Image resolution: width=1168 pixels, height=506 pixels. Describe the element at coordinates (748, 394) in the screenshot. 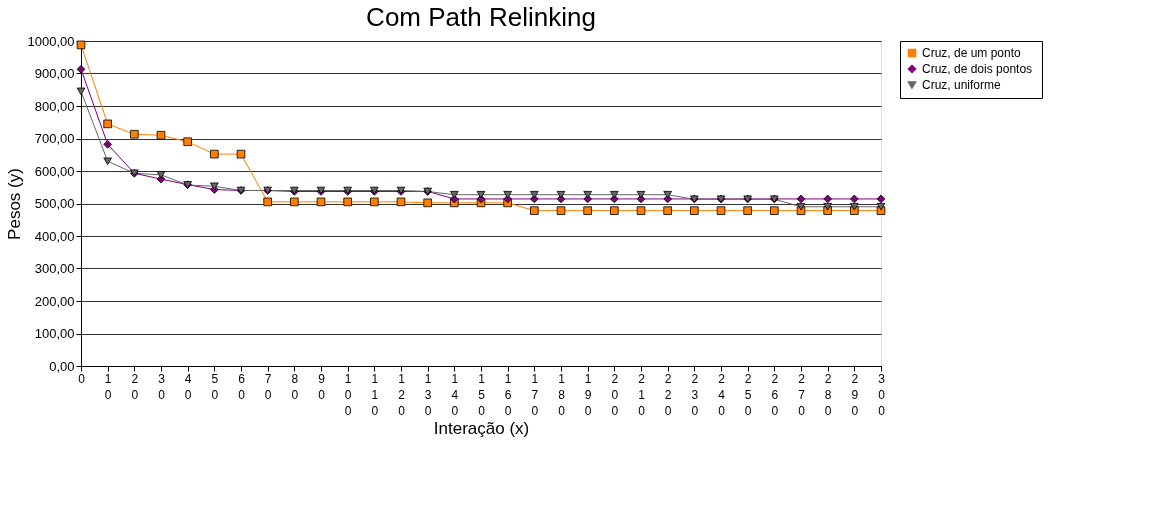

I see `x-tick-label: 250` at that location.